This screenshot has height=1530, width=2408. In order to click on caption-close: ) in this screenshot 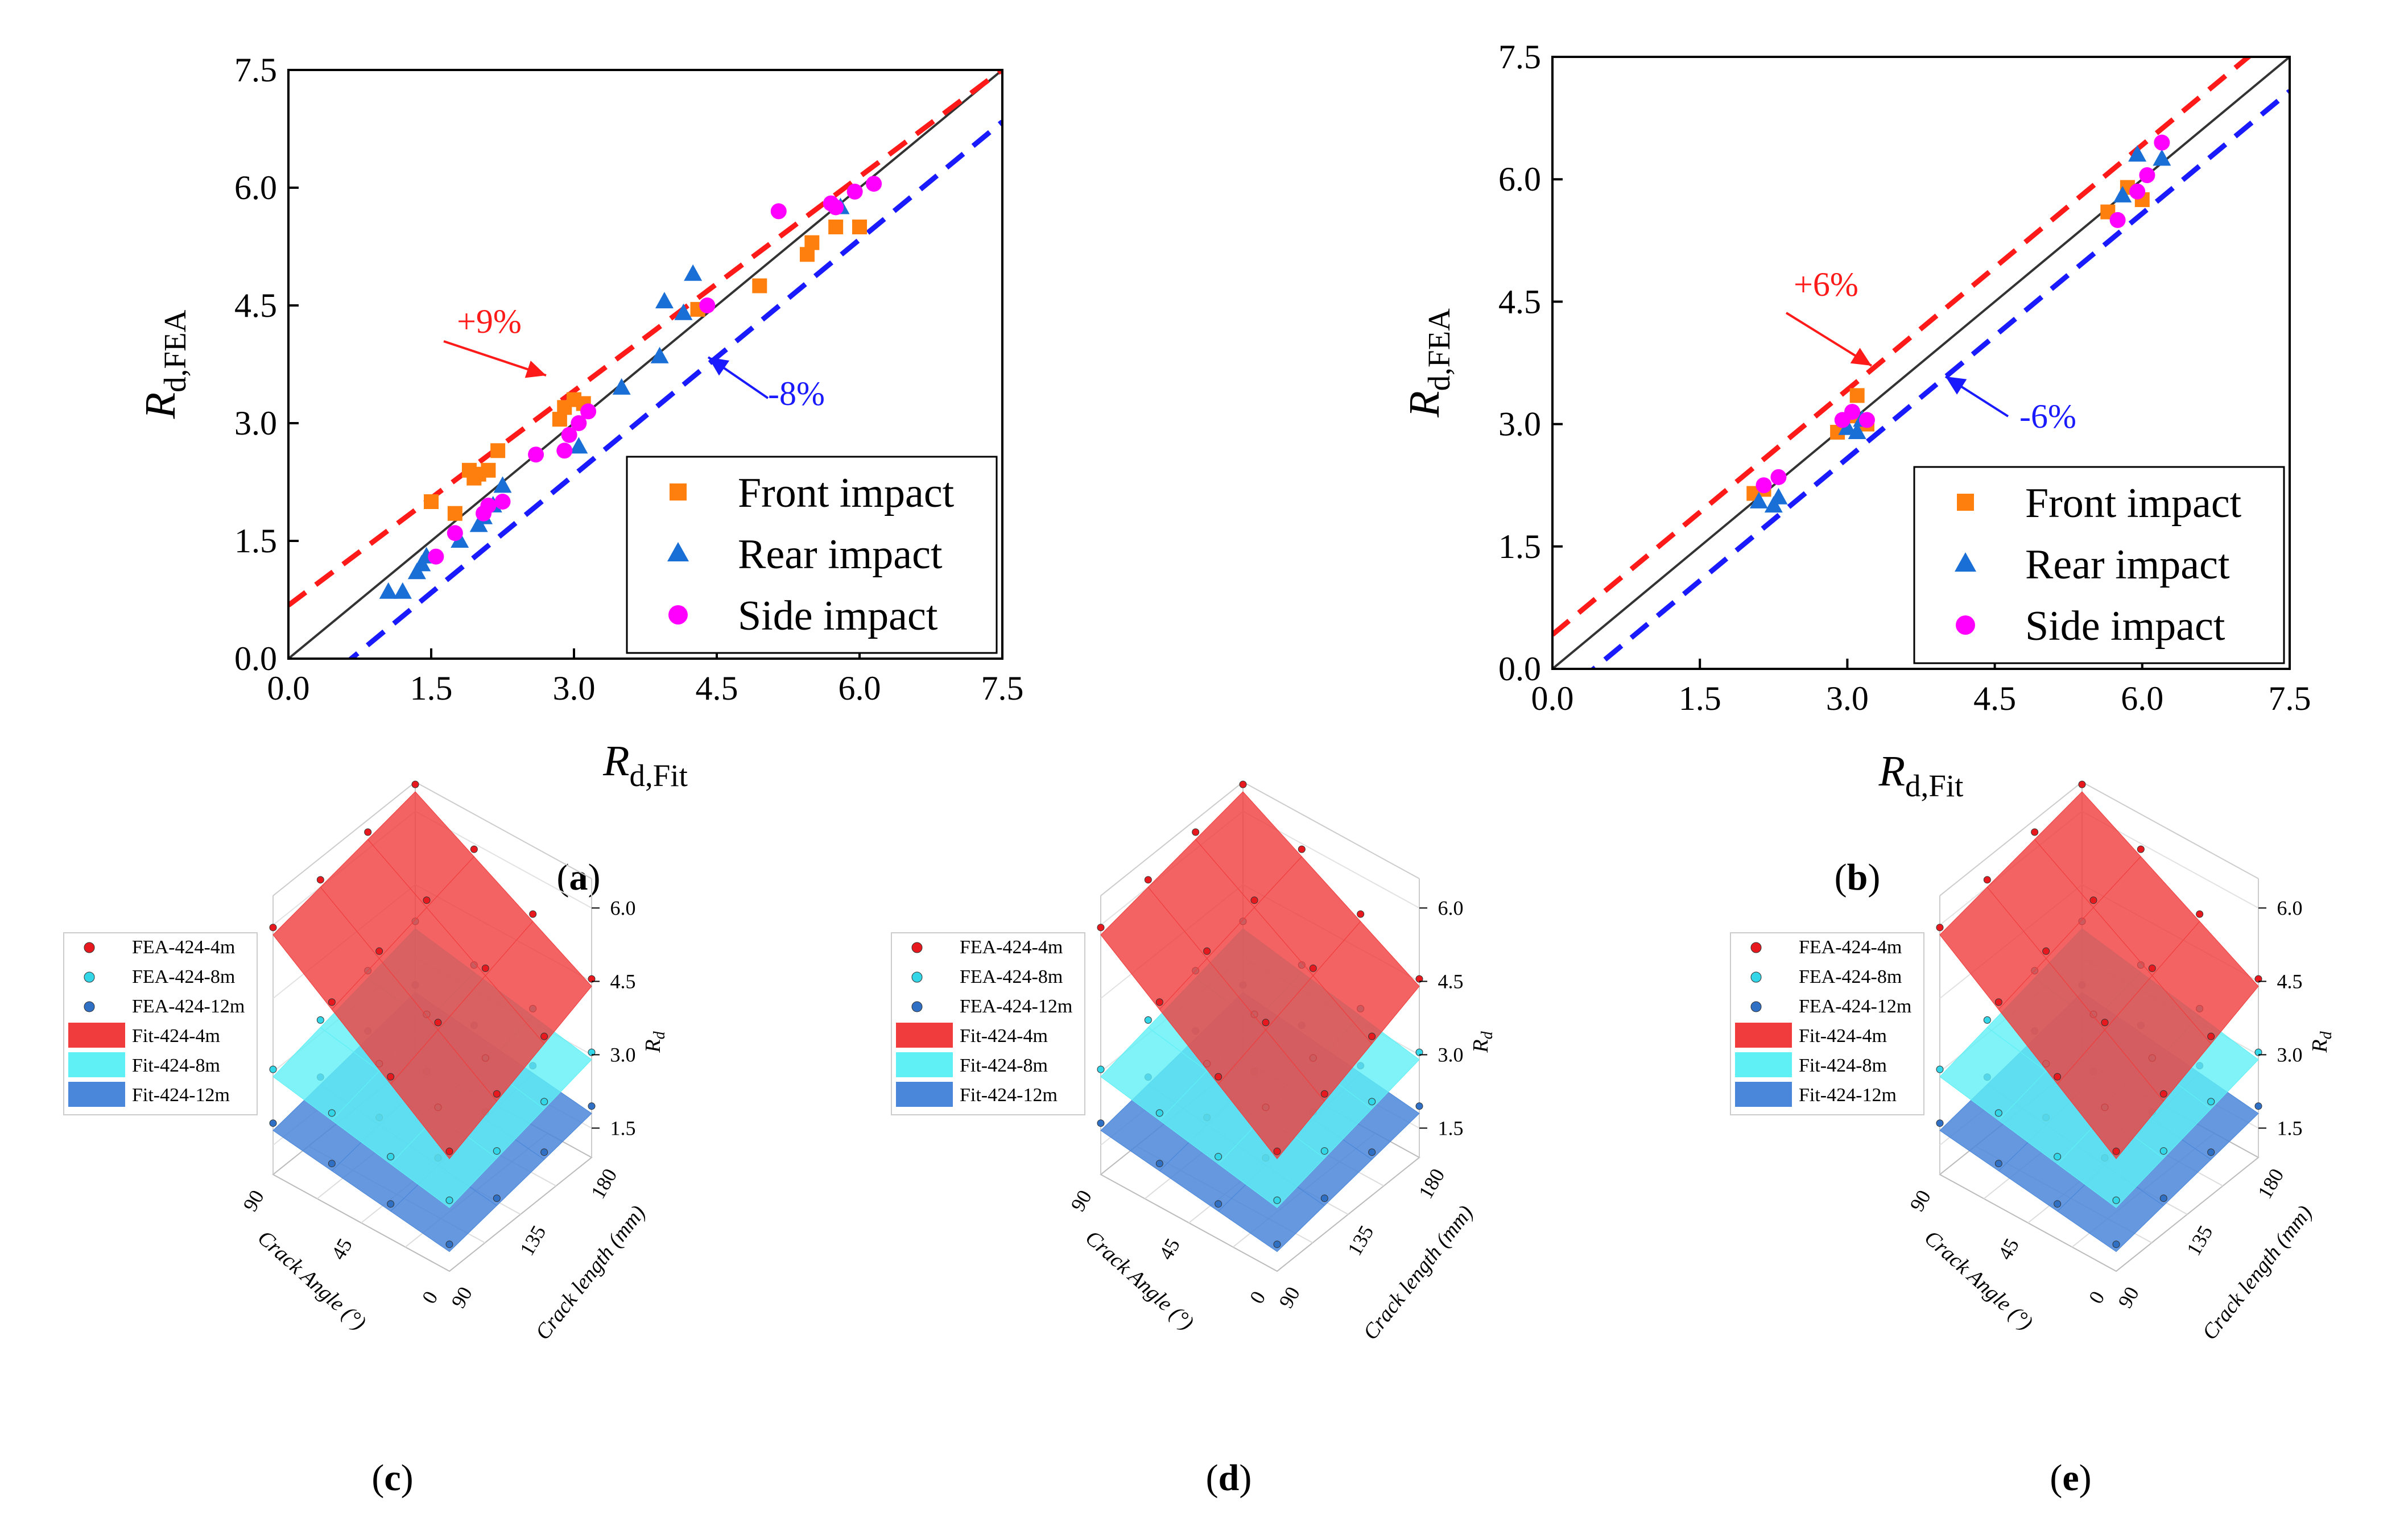, I will do `click(1246, 1478)`.